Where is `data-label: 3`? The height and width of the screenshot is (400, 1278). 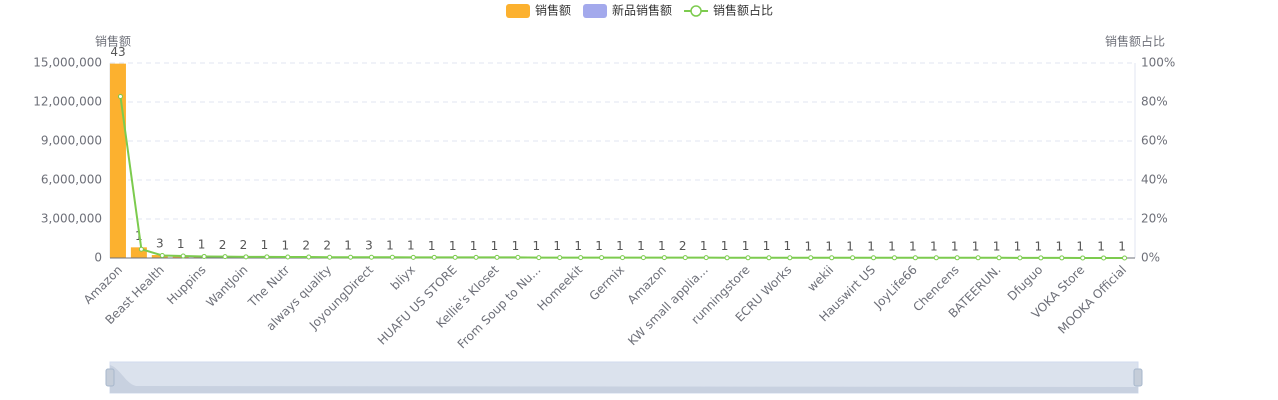 data-label: 3 is located at coordinates (160, 244).